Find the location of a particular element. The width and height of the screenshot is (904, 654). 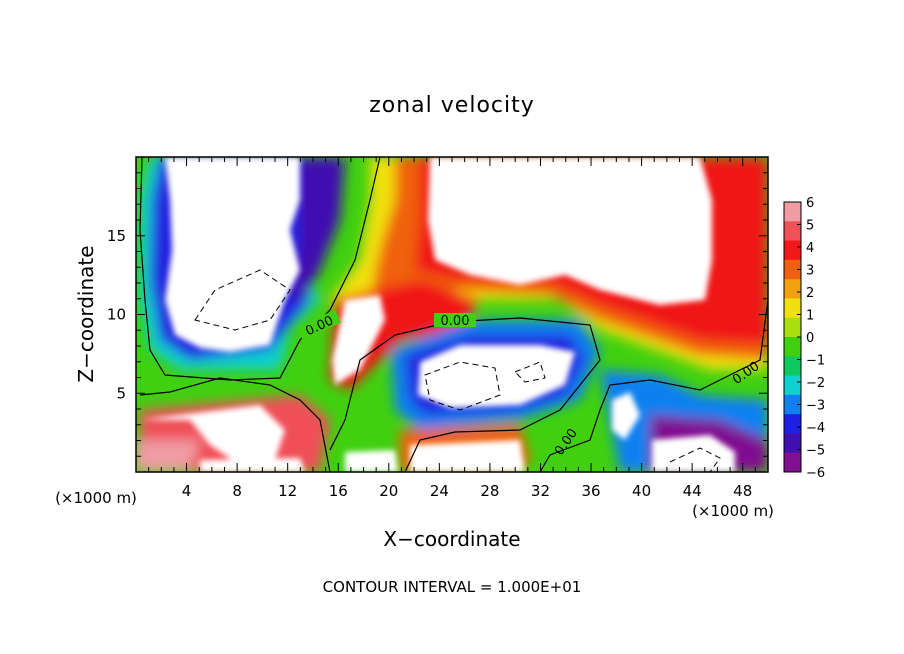

x-tick-label: 20 is located at coordinates (388, 491).